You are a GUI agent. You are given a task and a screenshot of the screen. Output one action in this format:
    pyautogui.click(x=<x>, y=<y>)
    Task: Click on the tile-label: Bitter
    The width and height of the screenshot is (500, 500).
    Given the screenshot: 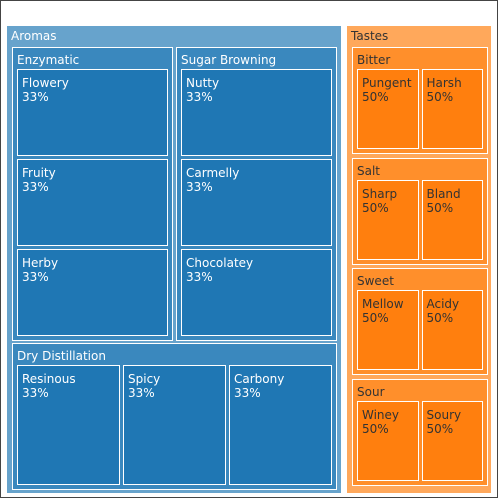 What is the action you would take?
    pyautogui.click(x=374, y=60)
    